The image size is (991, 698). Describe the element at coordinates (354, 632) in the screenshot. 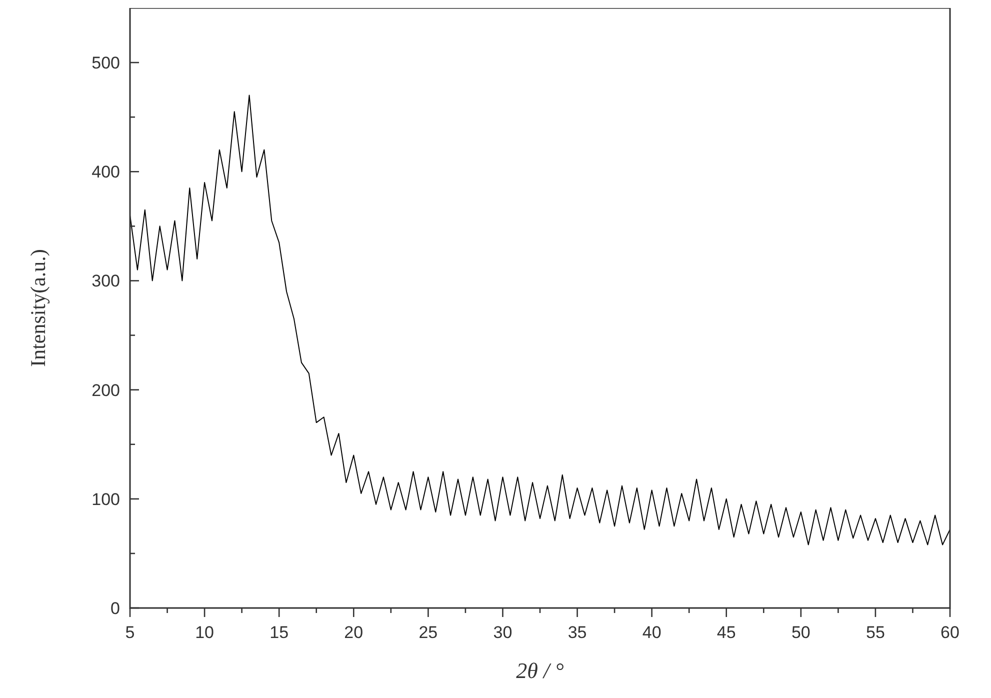

I see `x-tick-label: 20` at that location.